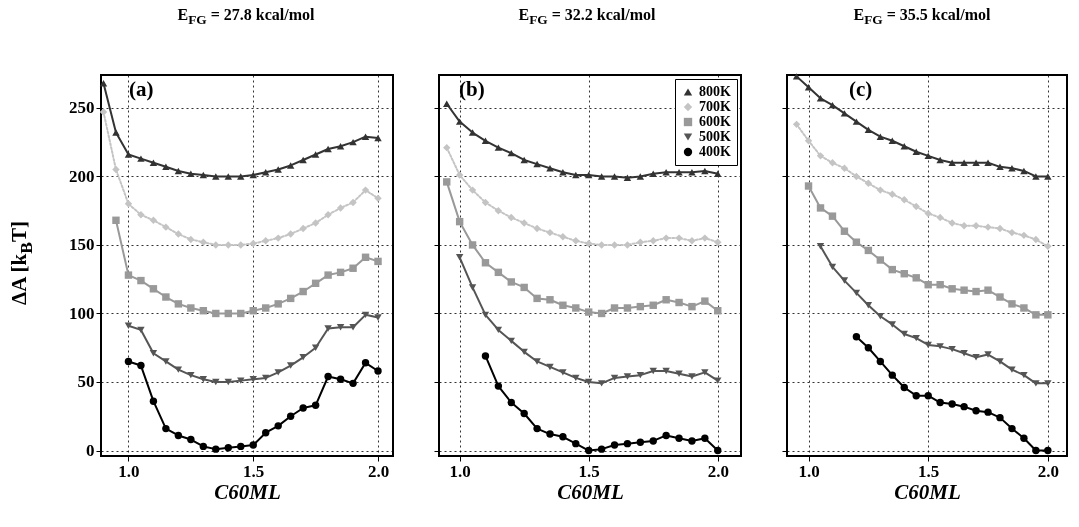 This screenshot has width=1079, height=527. Describe the element at coordinates (715, 91) in the screenshot. I see `legend-label: 800K` at that location.